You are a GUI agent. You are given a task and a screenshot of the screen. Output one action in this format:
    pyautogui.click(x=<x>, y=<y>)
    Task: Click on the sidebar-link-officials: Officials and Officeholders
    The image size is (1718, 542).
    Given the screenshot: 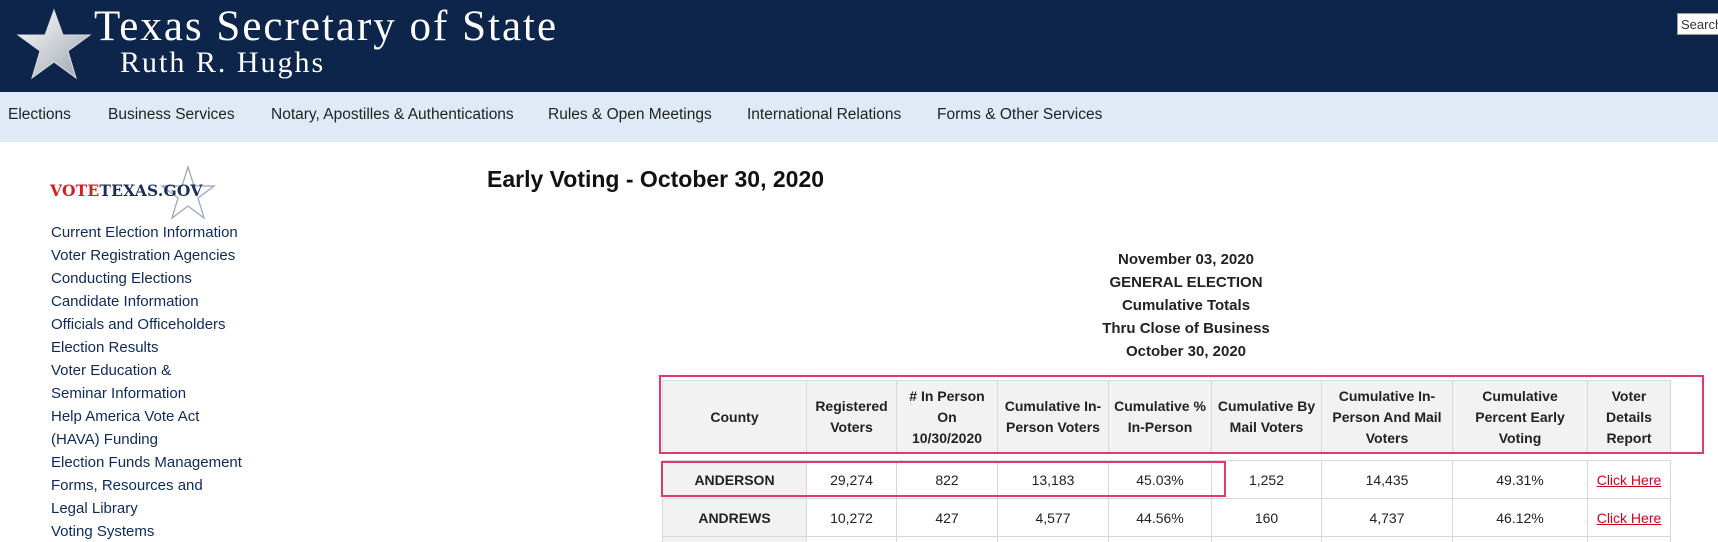 What is the action you would take?
    pyautogui.click(x=138, y=324)
    